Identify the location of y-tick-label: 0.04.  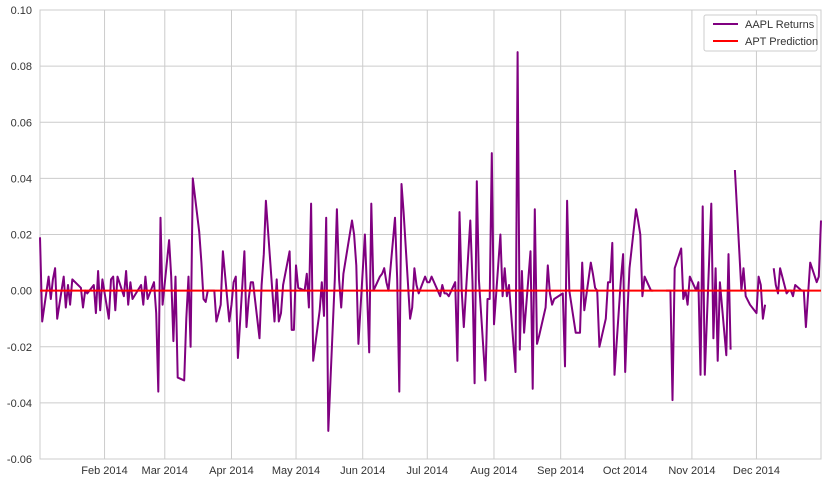
(21, 179).